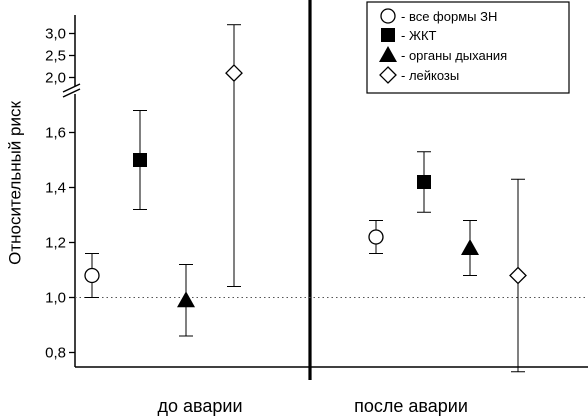  What do you see at coordinates (55, 188) in the screenshot?
I see `y-tick-label: 1,4` at bounding box center [55, 188].